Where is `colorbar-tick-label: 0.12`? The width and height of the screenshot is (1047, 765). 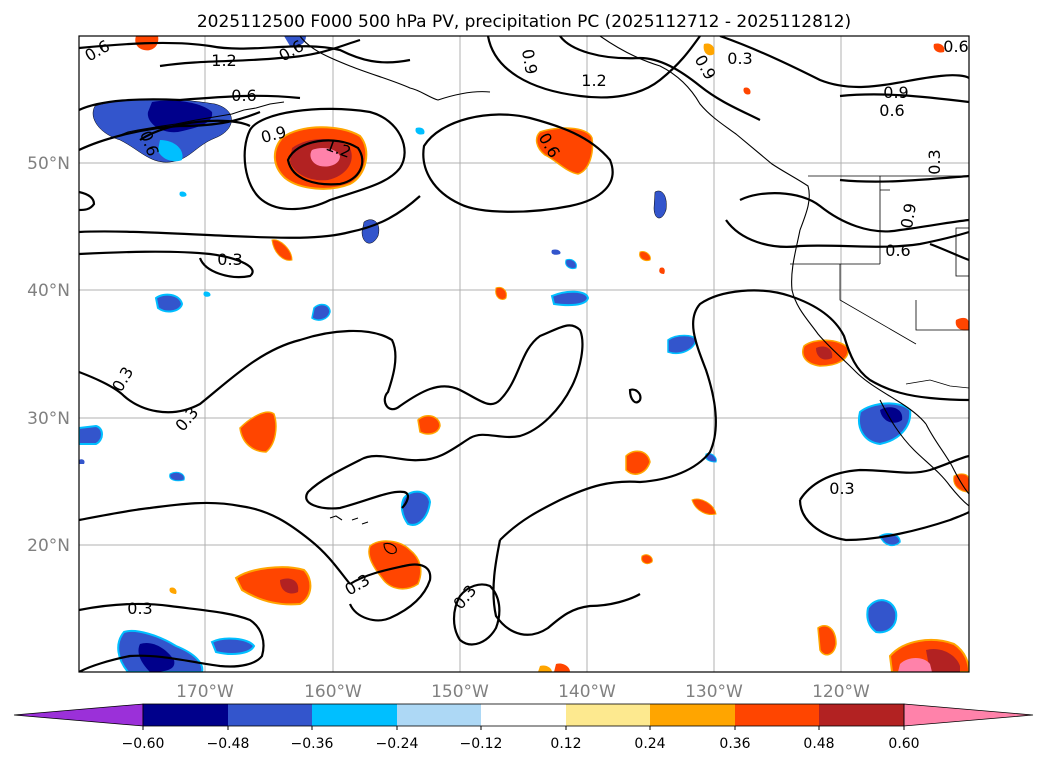 colorbar-tick-label: 0.12 is located at coordinates (565, 744).